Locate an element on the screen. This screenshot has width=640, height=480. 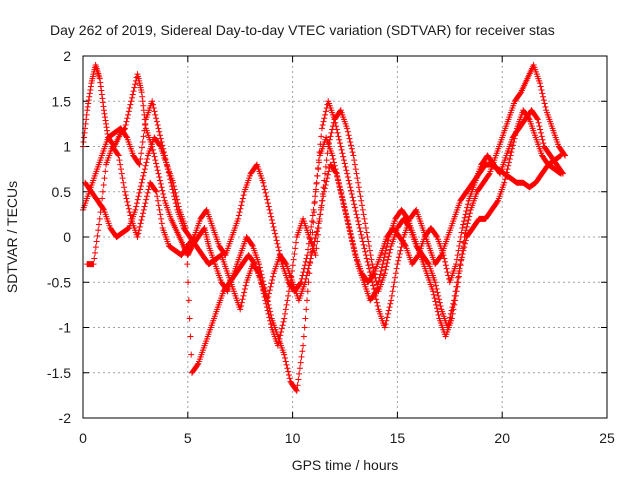
x-tick-label: 5 is located at coordinates (188, 438).